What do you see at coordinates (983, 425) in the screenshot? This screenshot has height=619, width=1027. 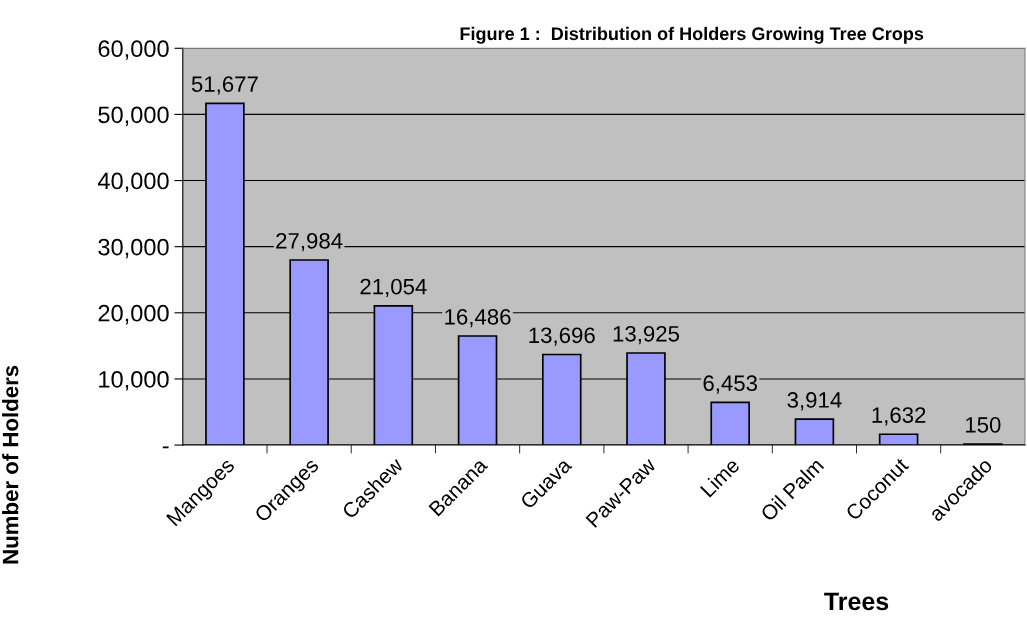 I see `data-label: 150` at bounding box center [983, 425].